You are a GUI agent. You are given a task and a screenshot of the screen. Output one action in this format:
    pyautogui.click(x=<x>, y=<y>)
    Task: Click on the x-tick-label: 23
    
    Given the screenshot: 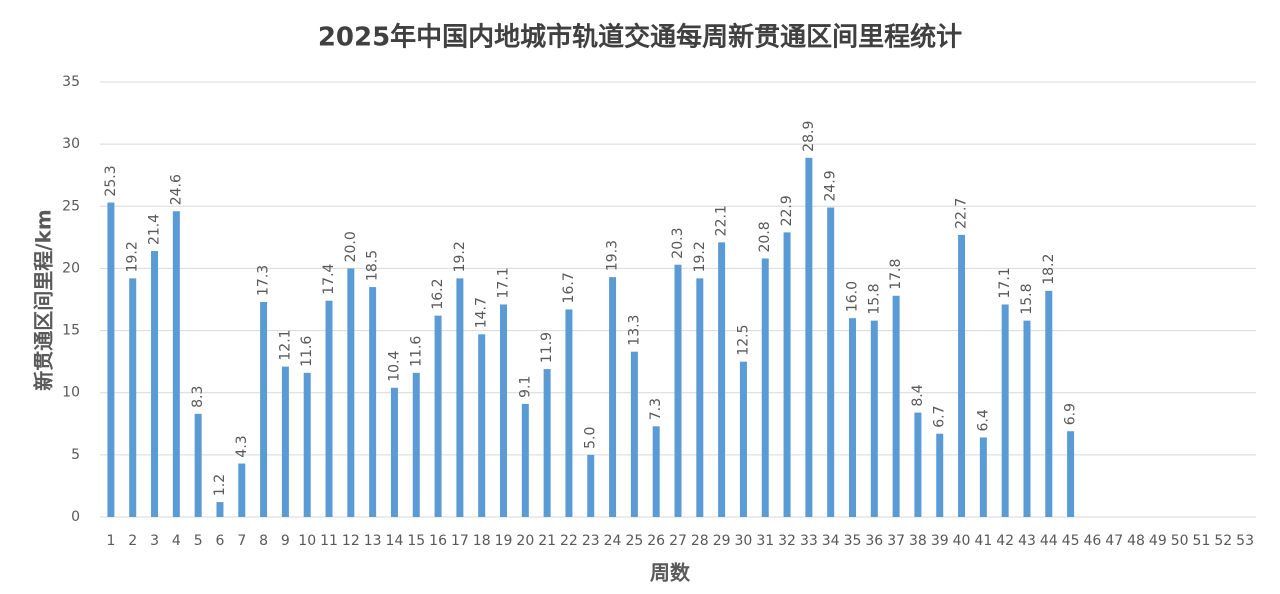 What is the action you would take?
    pyautogui.click(x=591, y=541)
    